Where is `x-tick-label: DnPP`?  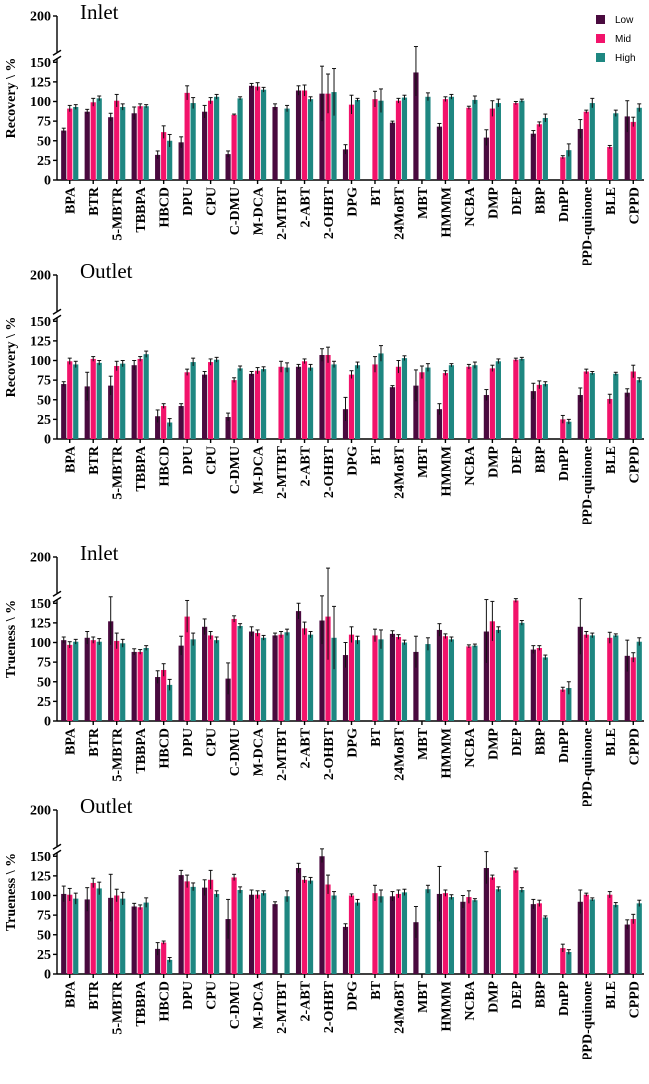
x-tick-label: DnPP is located at coordinates (564, 204).